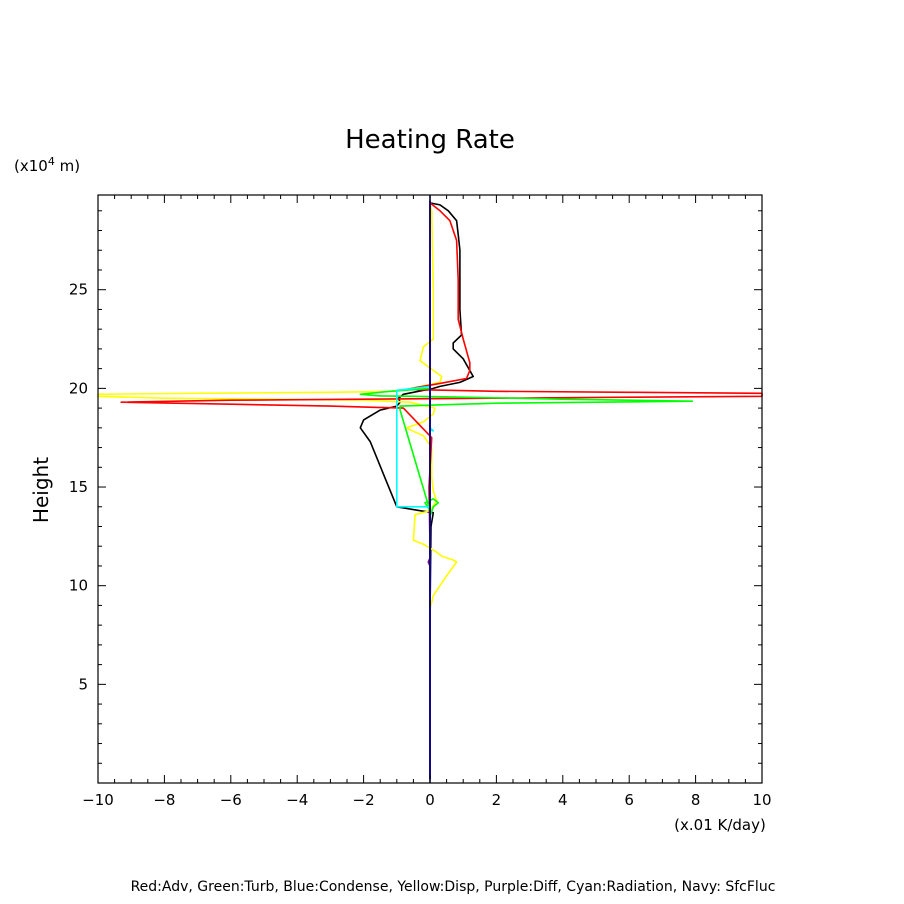 The width and height of the screenshot is (904, 904). I want to click on x-tick-label: 0, so click(430, 800).